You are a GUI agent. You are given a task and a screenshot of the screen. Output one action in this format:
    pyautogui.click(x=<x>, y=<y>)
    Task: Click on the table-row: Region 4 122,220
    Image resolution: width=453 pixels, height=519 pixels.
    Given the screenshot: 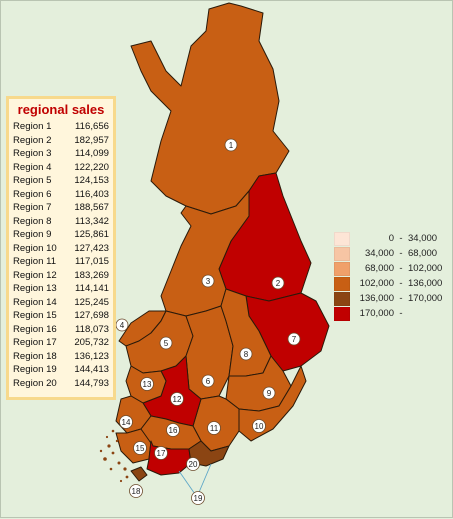 What is the action you would take?
    pyautogui.click(x=61, y=168)
    